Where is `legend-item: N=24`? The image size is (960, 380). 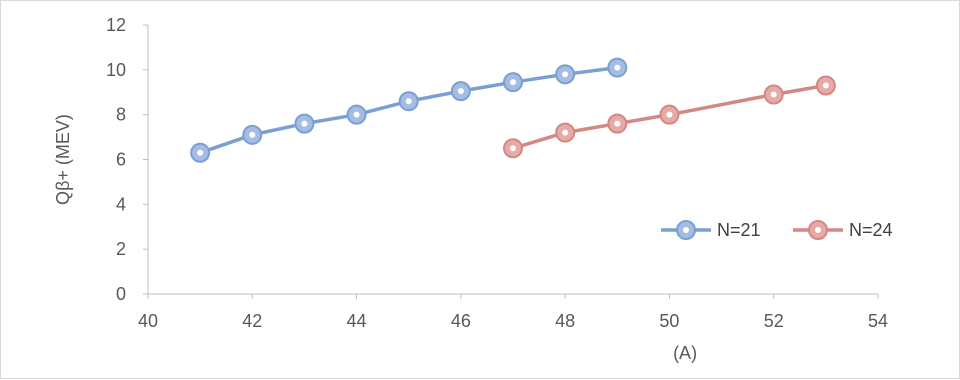 legend-item: N=24 is located at coordinates (843, 230).